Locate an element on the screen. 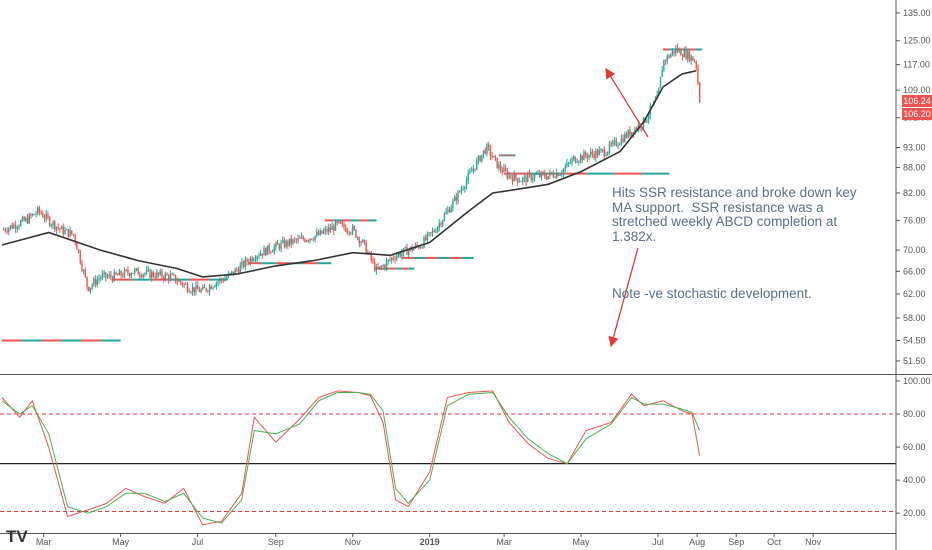  time-tick-label: Mar is located at coordinates (504, 542).